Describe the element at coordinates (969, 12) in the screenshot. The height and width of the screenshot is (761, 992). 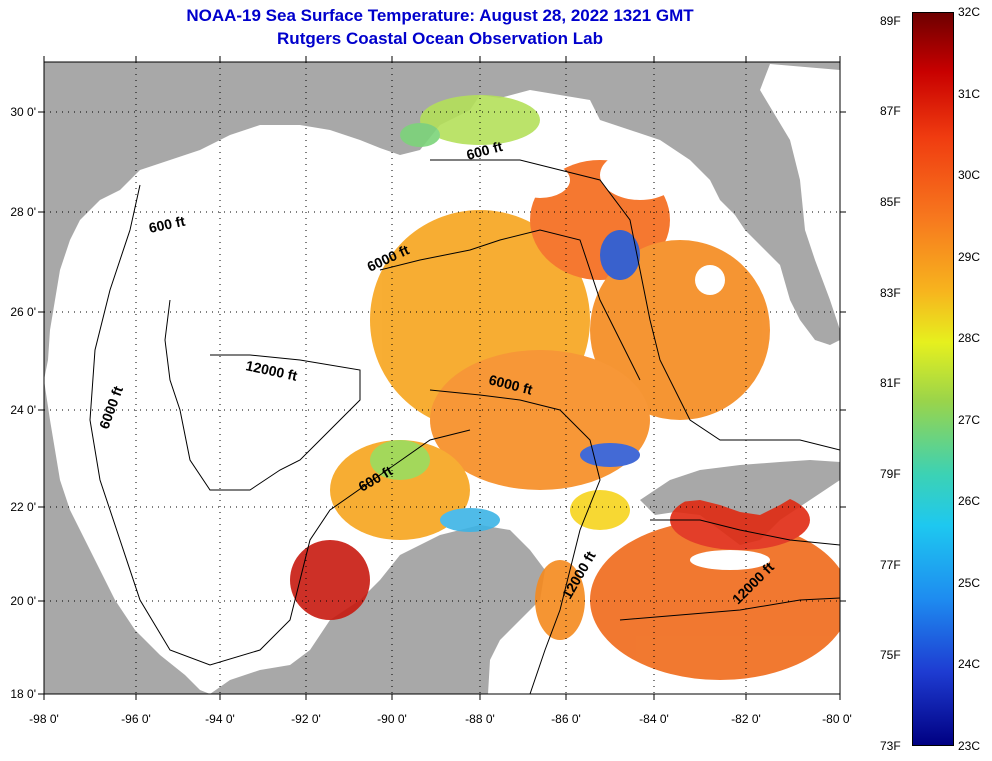
I see `colorbar-c-label: 32C` at that location.